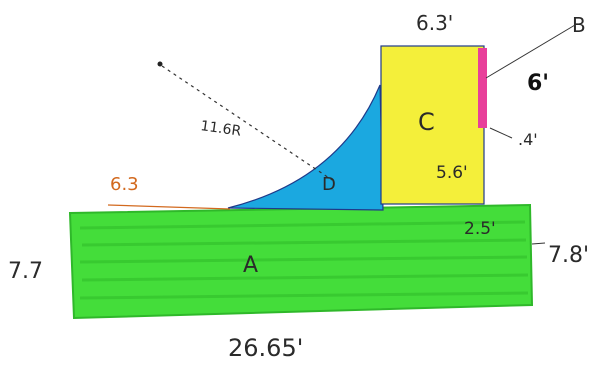  I want to click on region-c-label: C, so click(426, 122).